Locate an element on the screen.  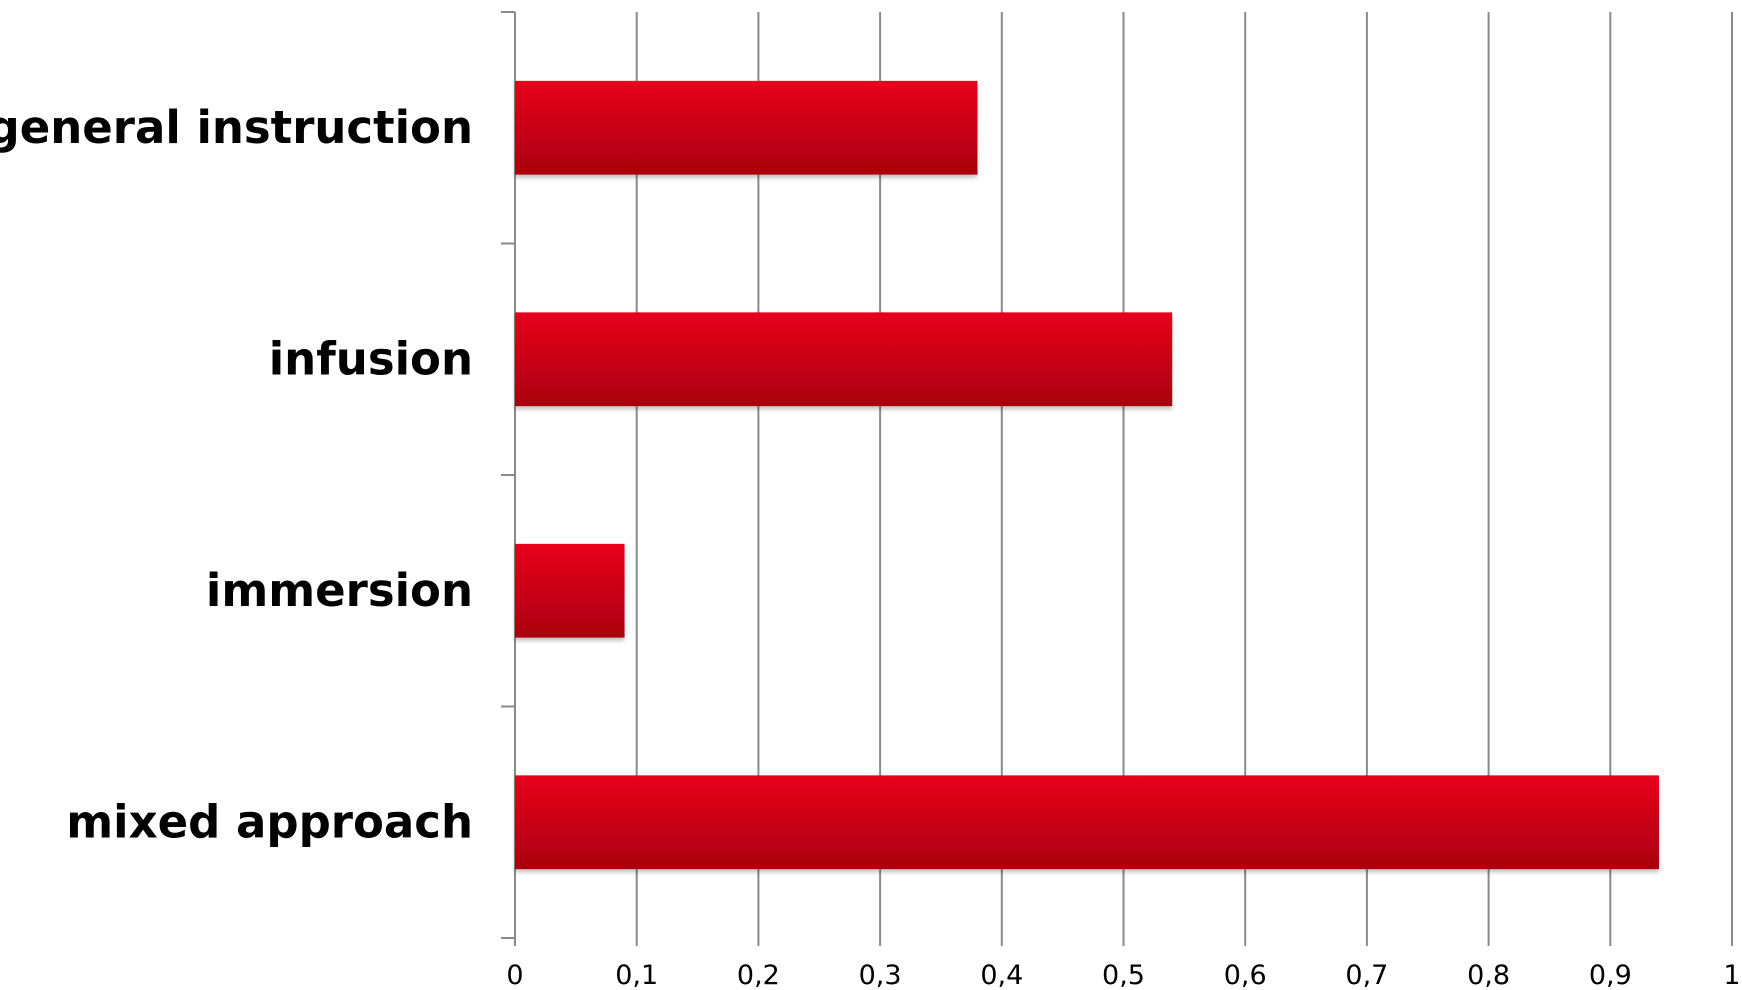
x-tick-label: 0,7 is located at coordinates (1366, 975).